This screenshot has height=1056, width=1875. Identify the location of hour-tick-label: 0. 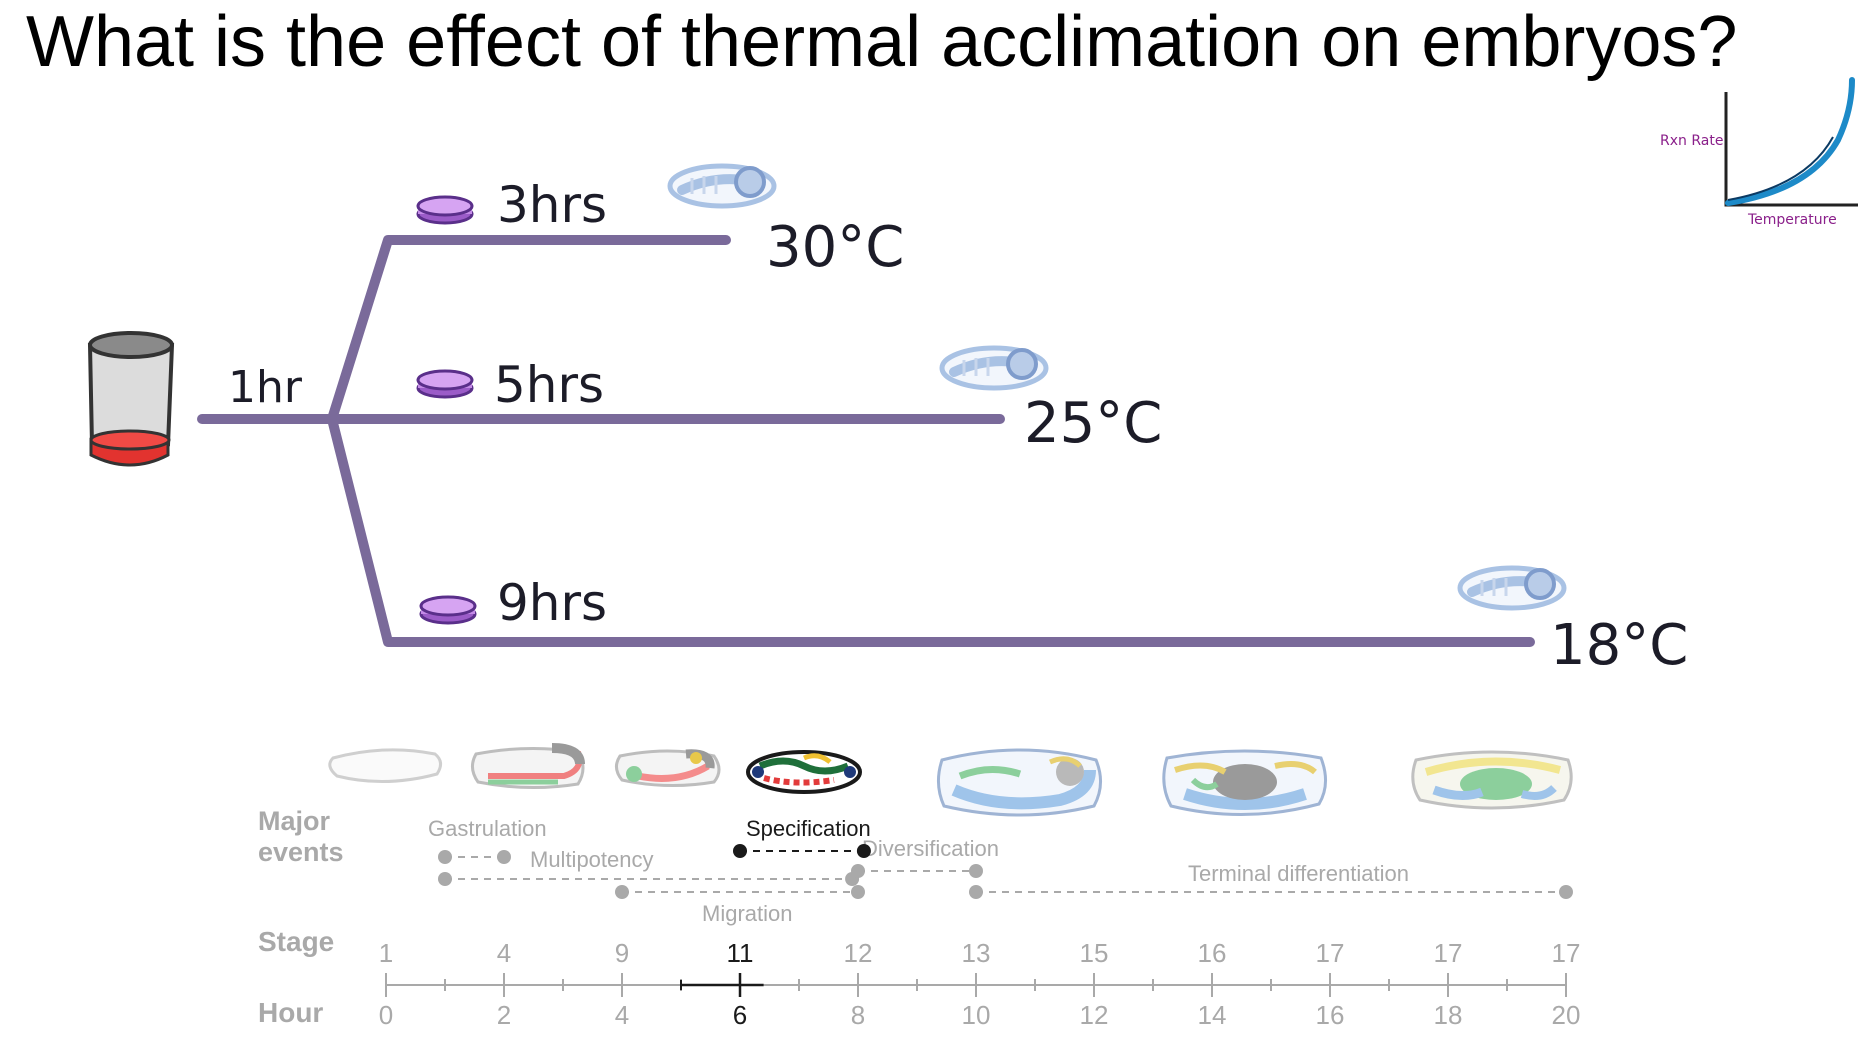
(386, 1015).